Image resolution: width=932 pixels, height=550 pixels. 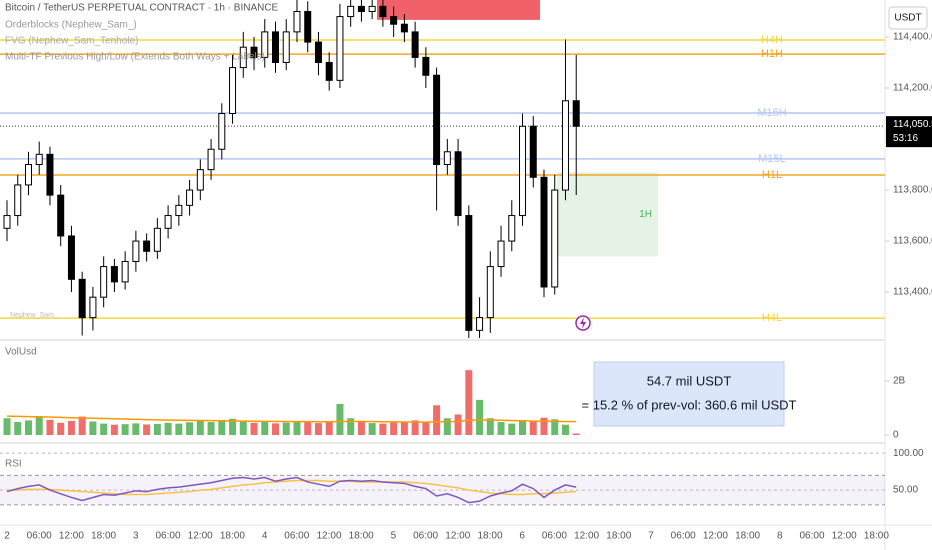 What do you see at coordinates (583, 323) in the screenshot?
I see `lightning` at bounding box center [583, 323].